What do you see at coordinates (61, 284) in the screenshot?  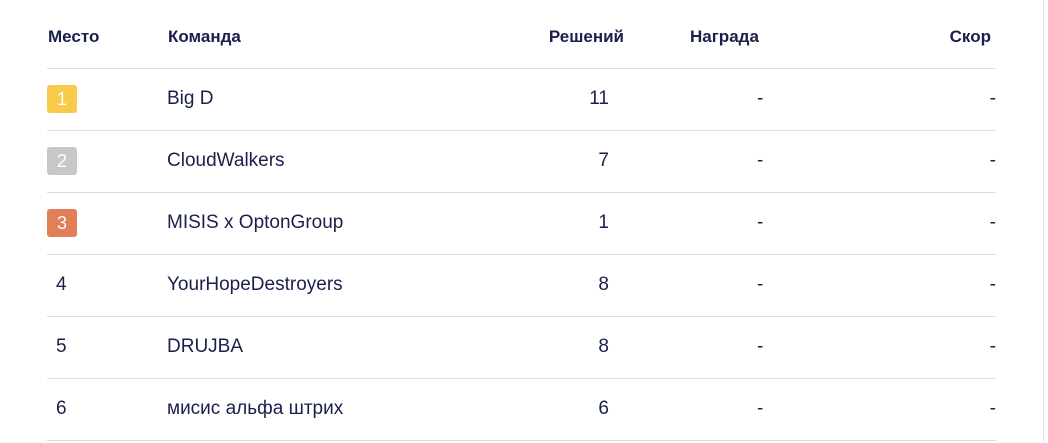 I see `place-number: 4` at bounding box center [61, 284].